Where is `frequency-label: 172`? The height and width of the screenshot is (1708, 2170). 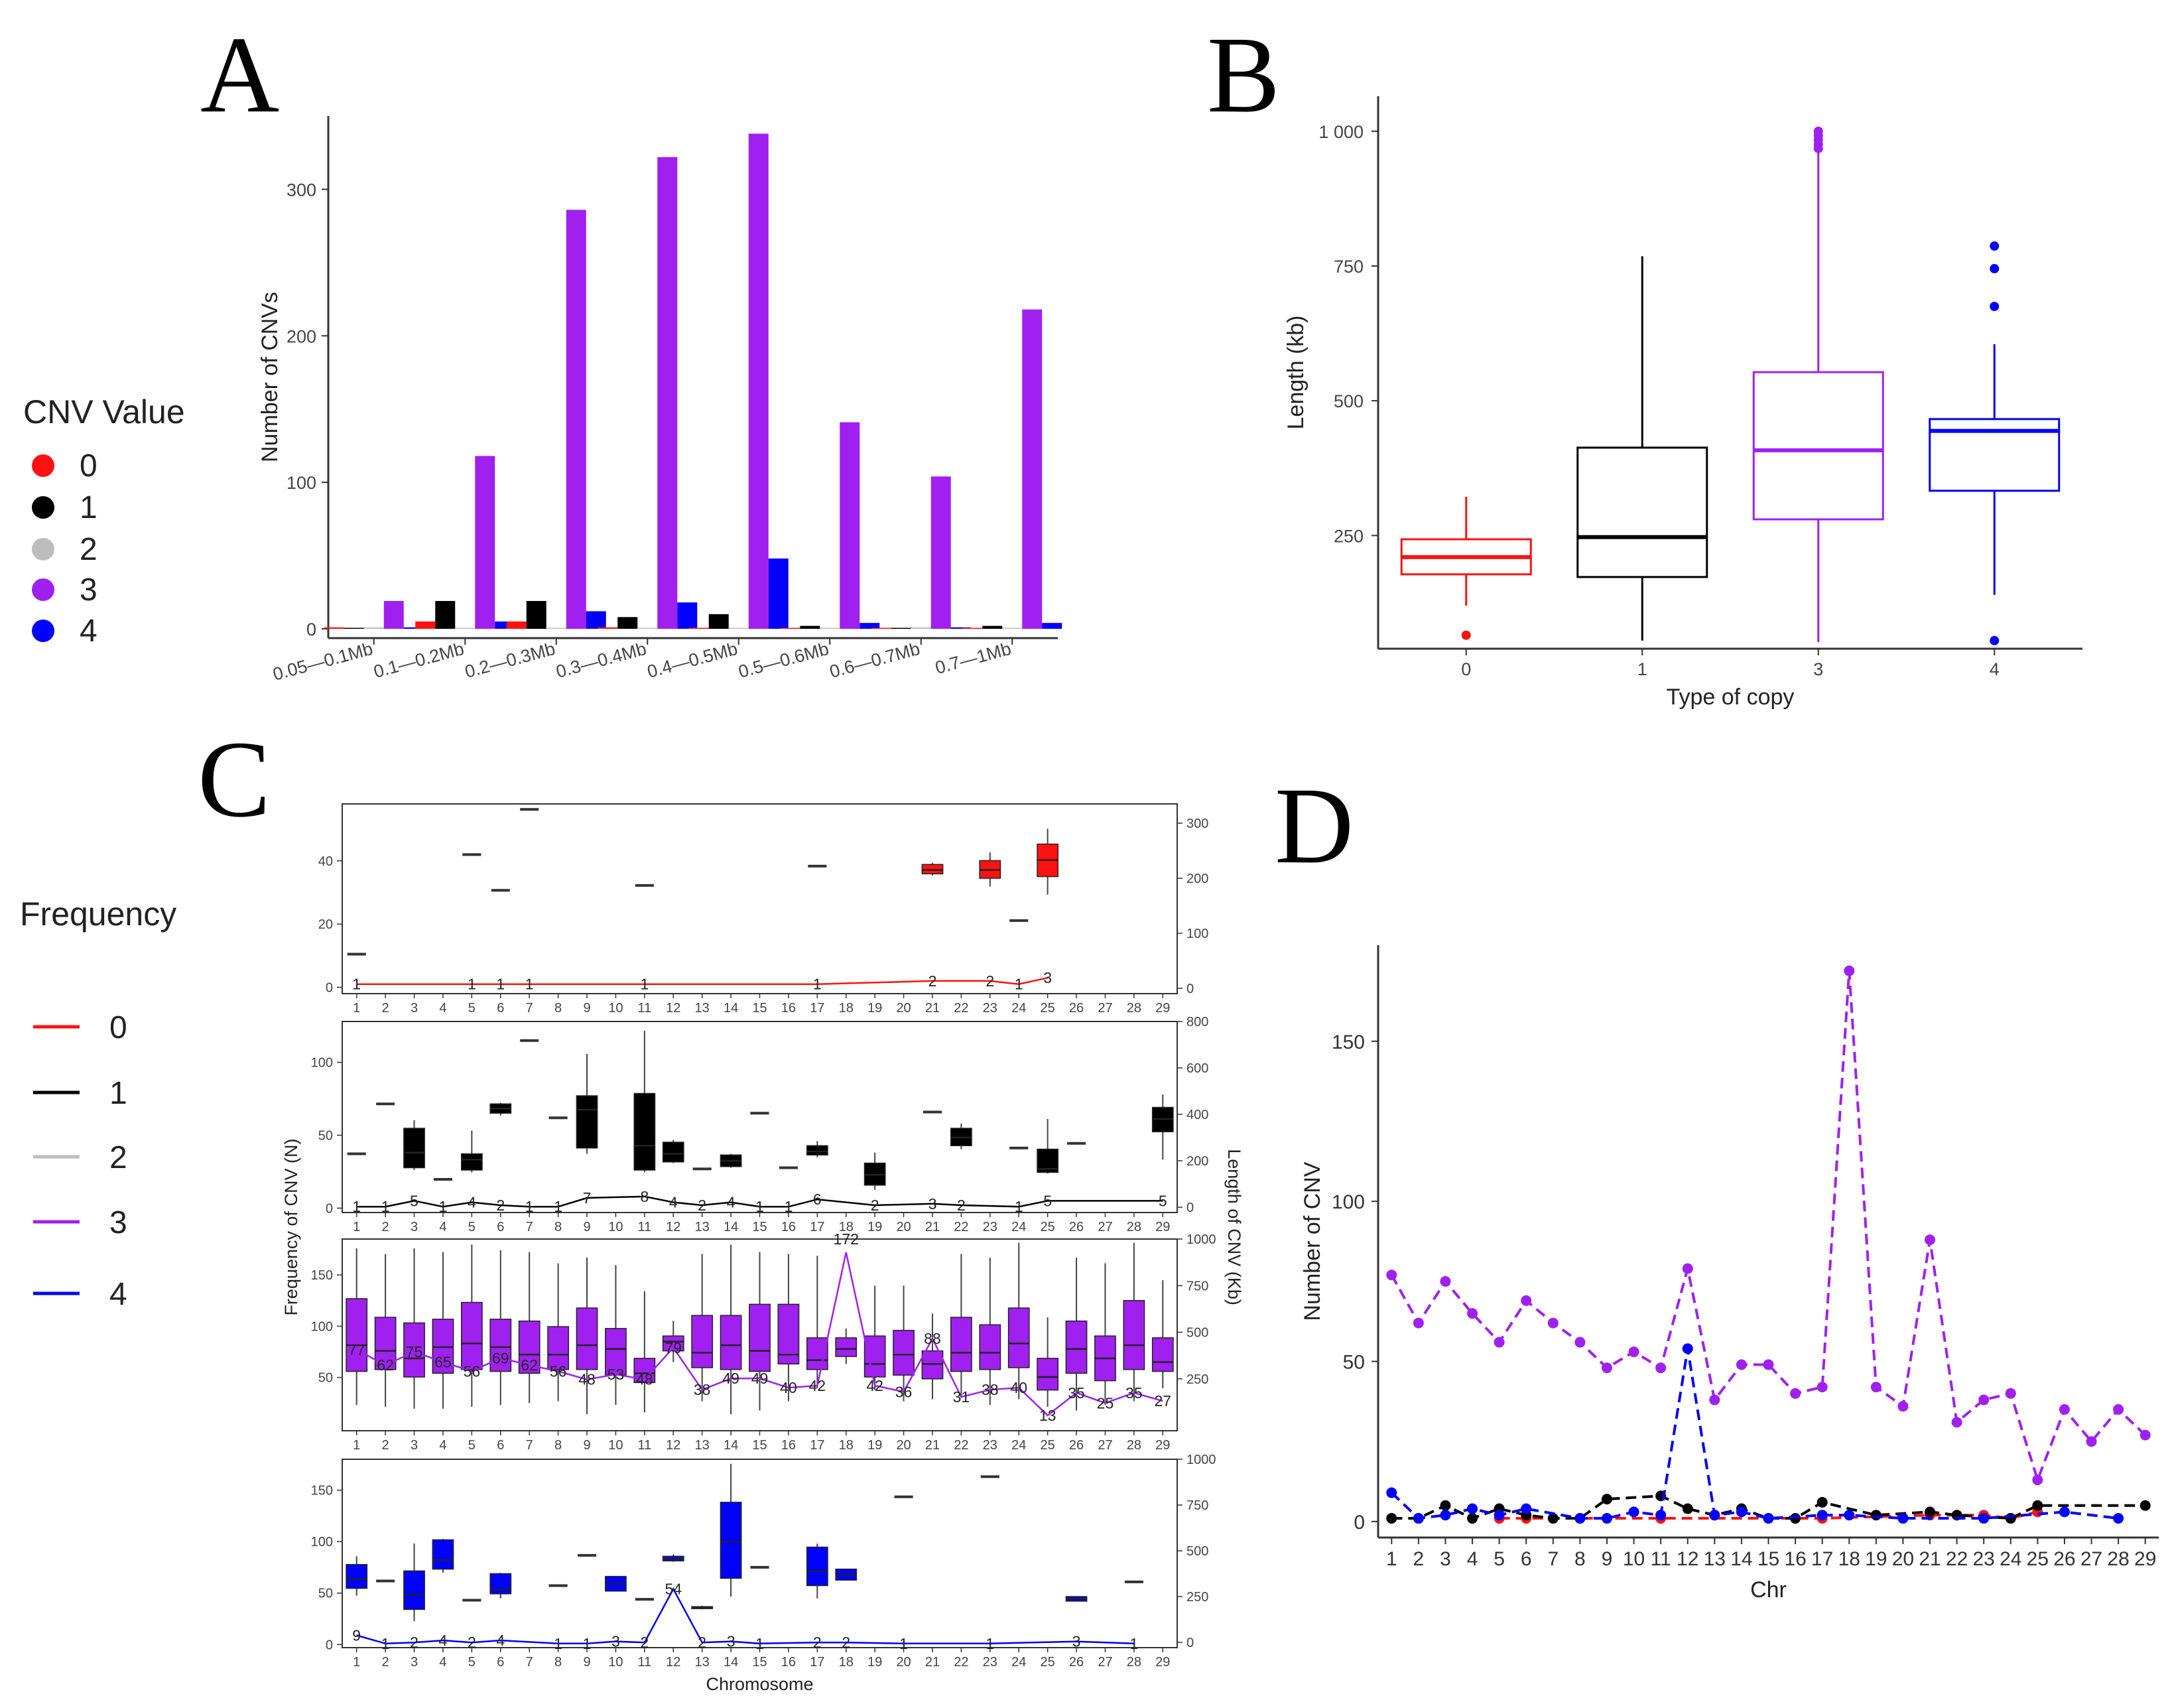
frequency-label: 172 is located at coordinates (846, 1239).